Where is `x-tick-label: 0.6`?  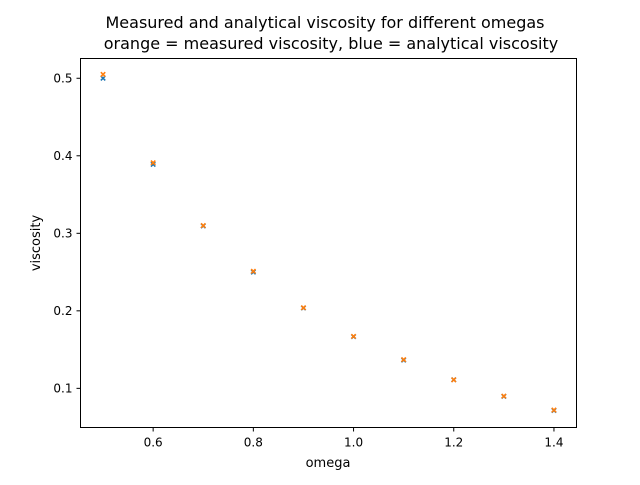
x-tick-label: 0.6 is located at coordinates (153, 443).